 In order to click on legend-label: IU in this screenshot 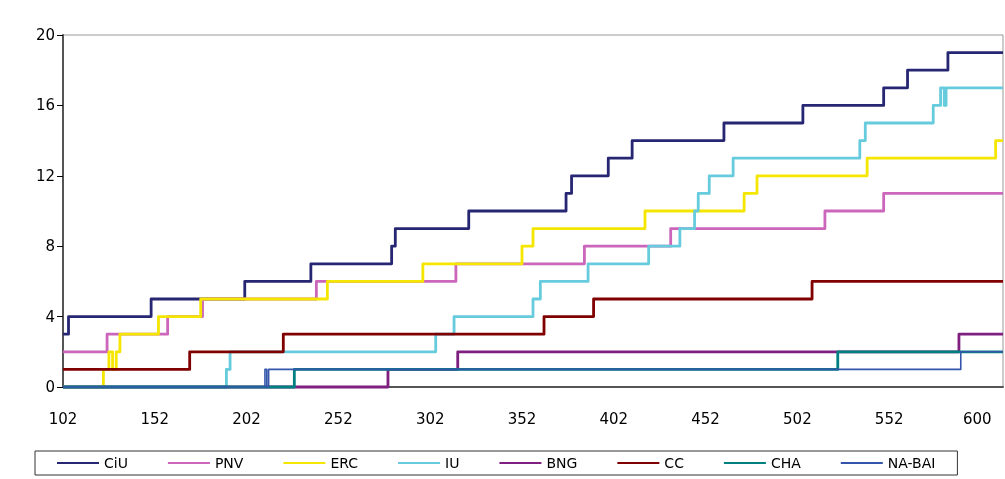, I will do `click(452, 463)`.